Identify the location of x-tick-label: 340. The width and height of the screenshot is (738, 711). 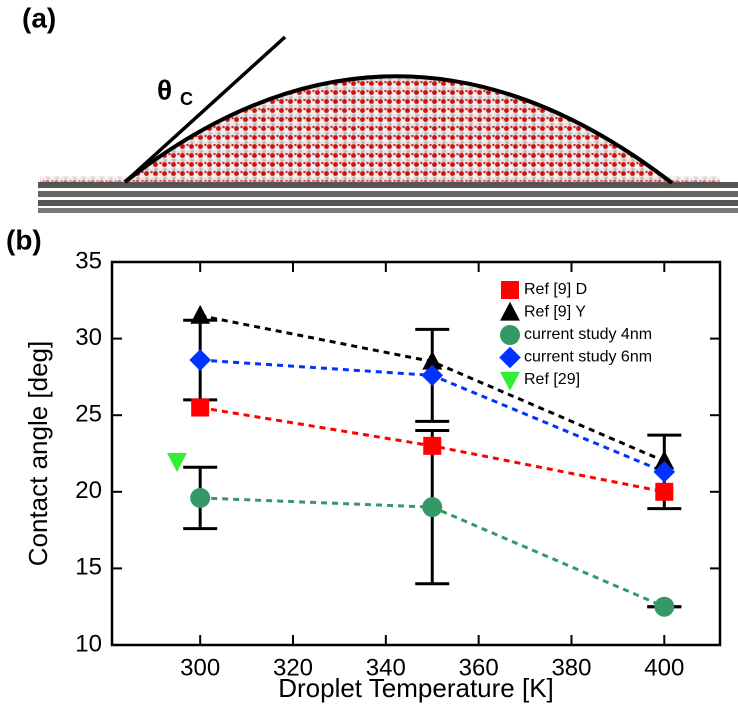
(386, 667).